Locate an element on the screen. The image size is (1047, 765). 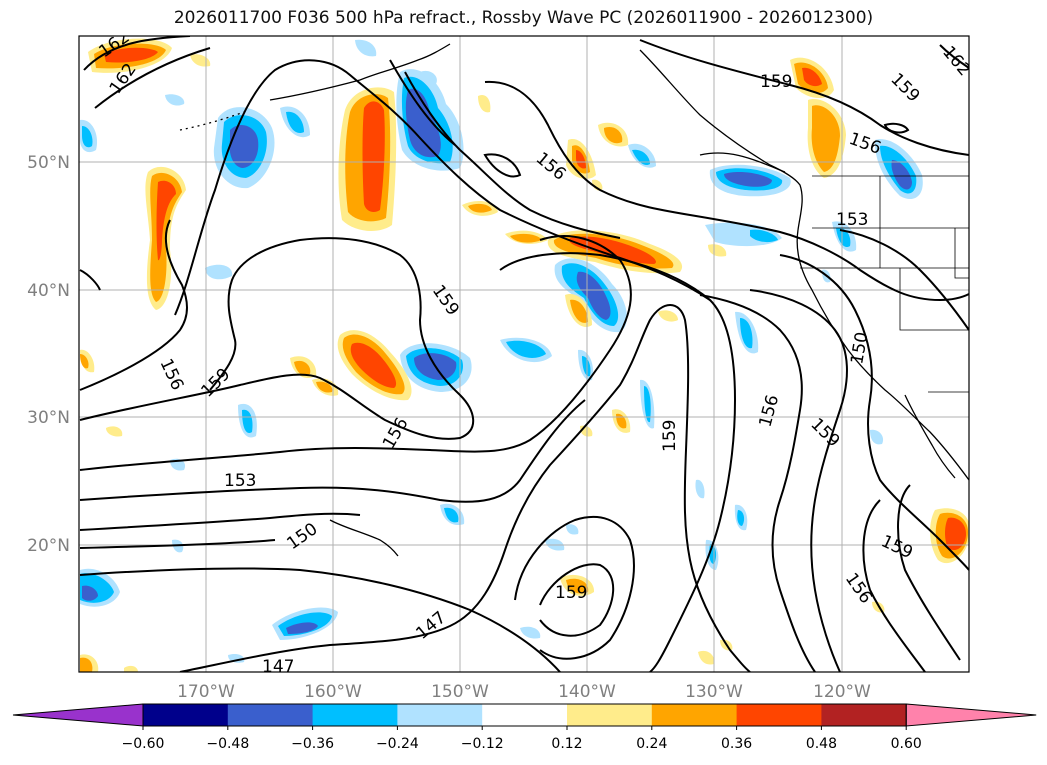
colorbar-tick-label: −0.24 is located at coordinates (397, 744).